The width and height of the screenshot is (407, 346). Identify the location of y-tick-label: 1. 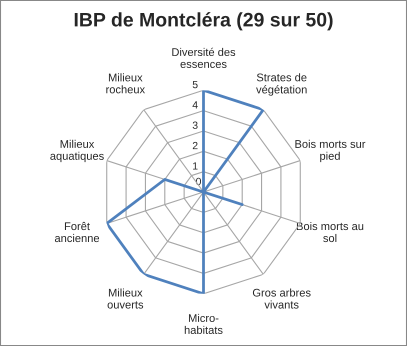
(195, 166).